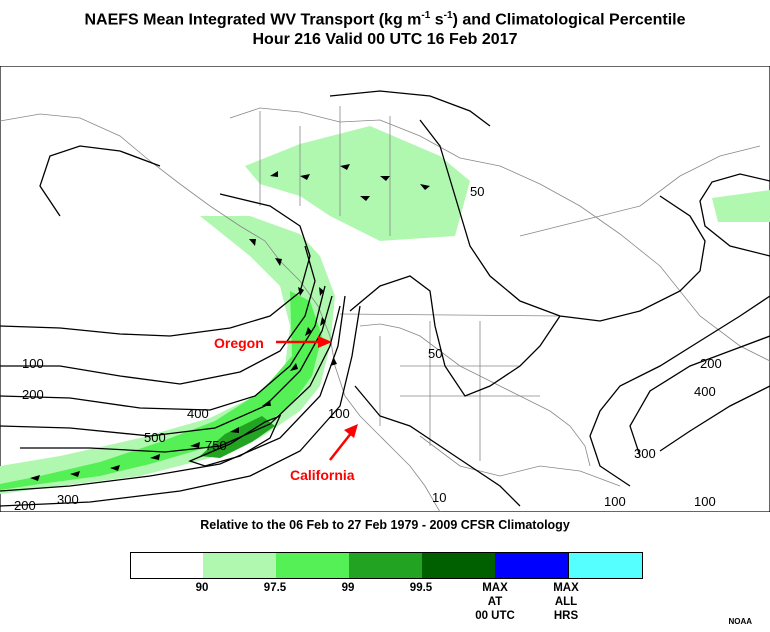  I want to click on contour-label-200: 200, so click(33, 394).